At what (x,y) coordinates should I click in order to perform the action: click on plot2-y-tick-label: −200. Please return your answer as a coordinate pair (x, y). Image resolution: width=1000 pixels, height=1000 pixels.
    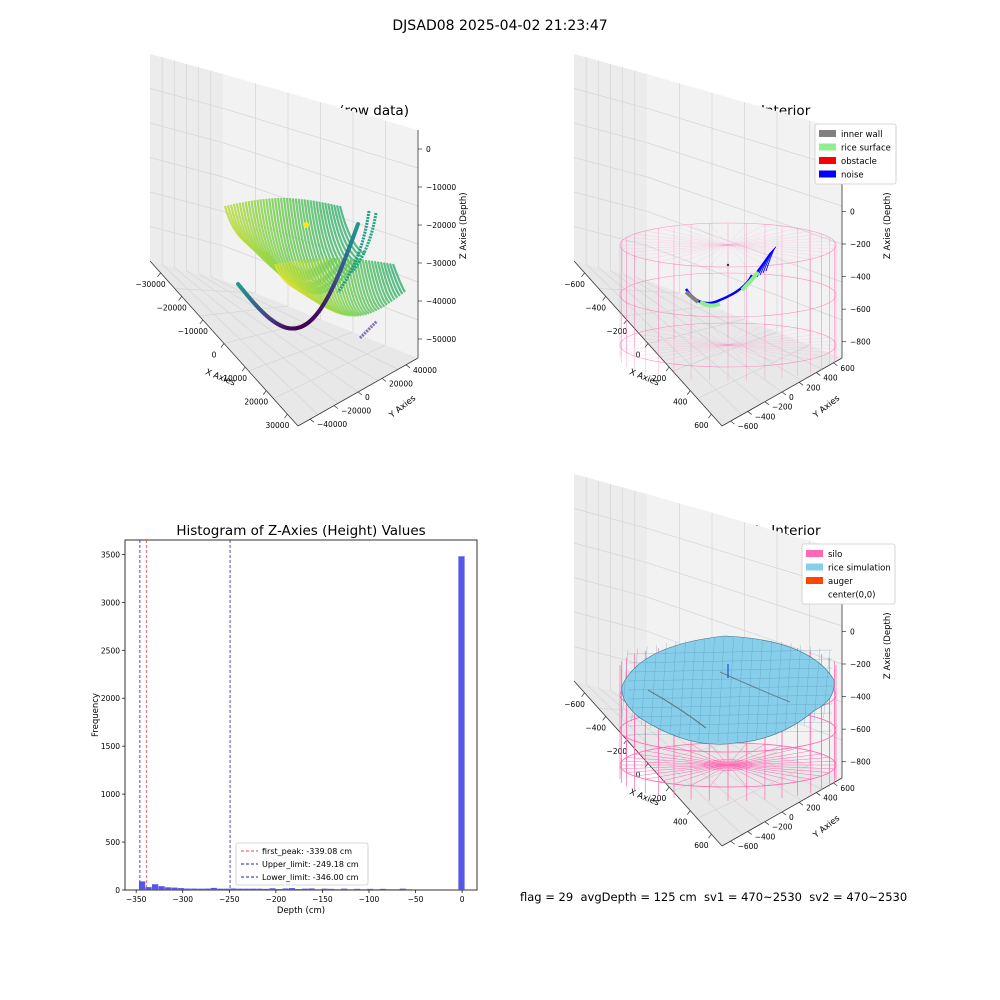
    Looking at the image, I should click on (782, 407).